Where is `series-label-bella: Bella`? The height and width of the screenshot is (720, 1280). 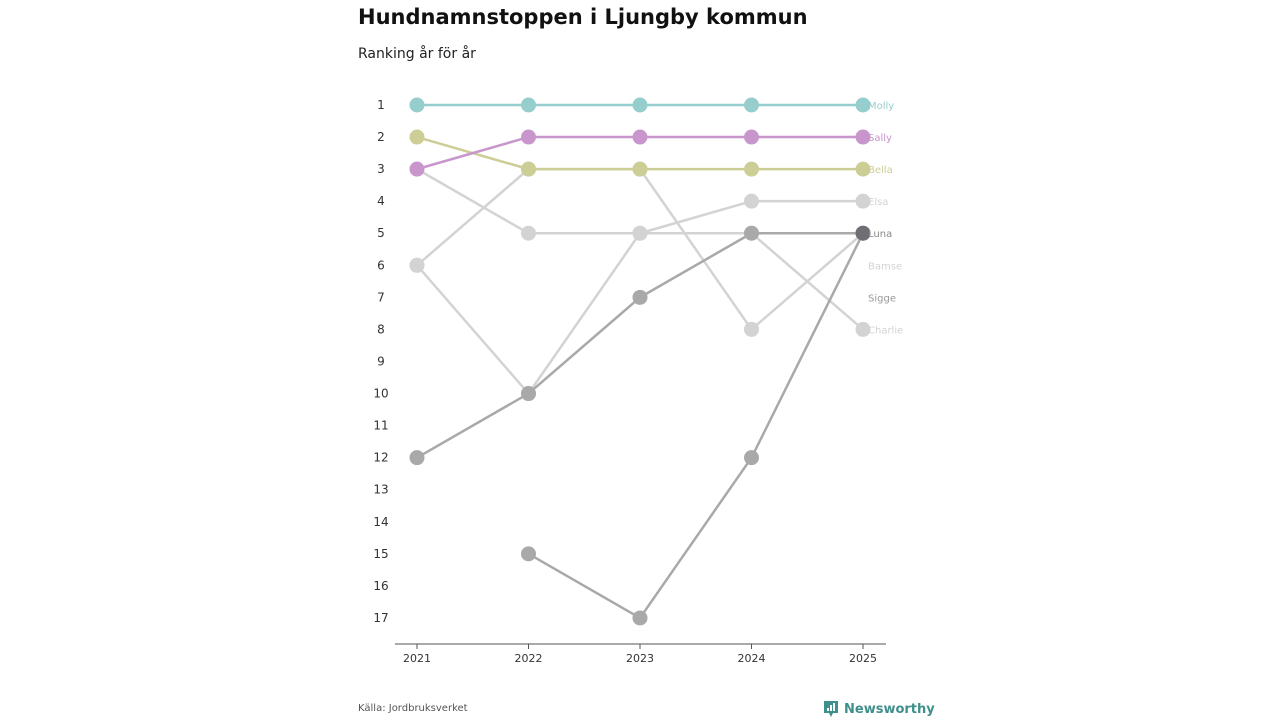
series-label-bella: Bella is located at coordinates (880, 170).